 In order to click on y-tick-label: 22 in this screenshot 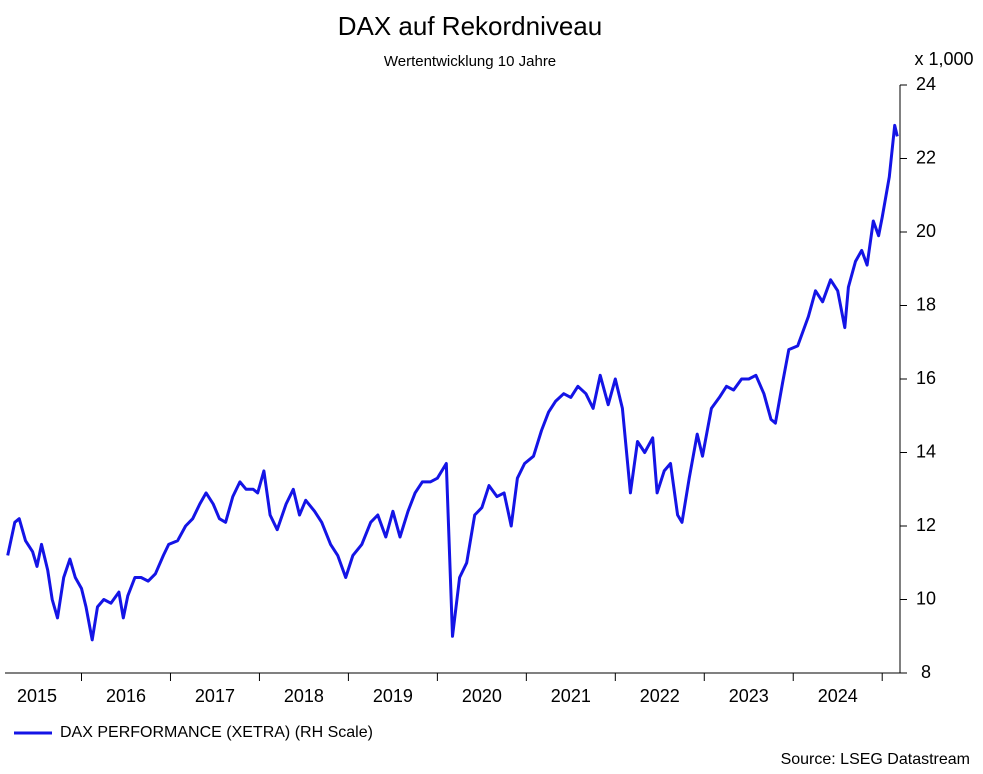, I will do `click(926, 157)`.